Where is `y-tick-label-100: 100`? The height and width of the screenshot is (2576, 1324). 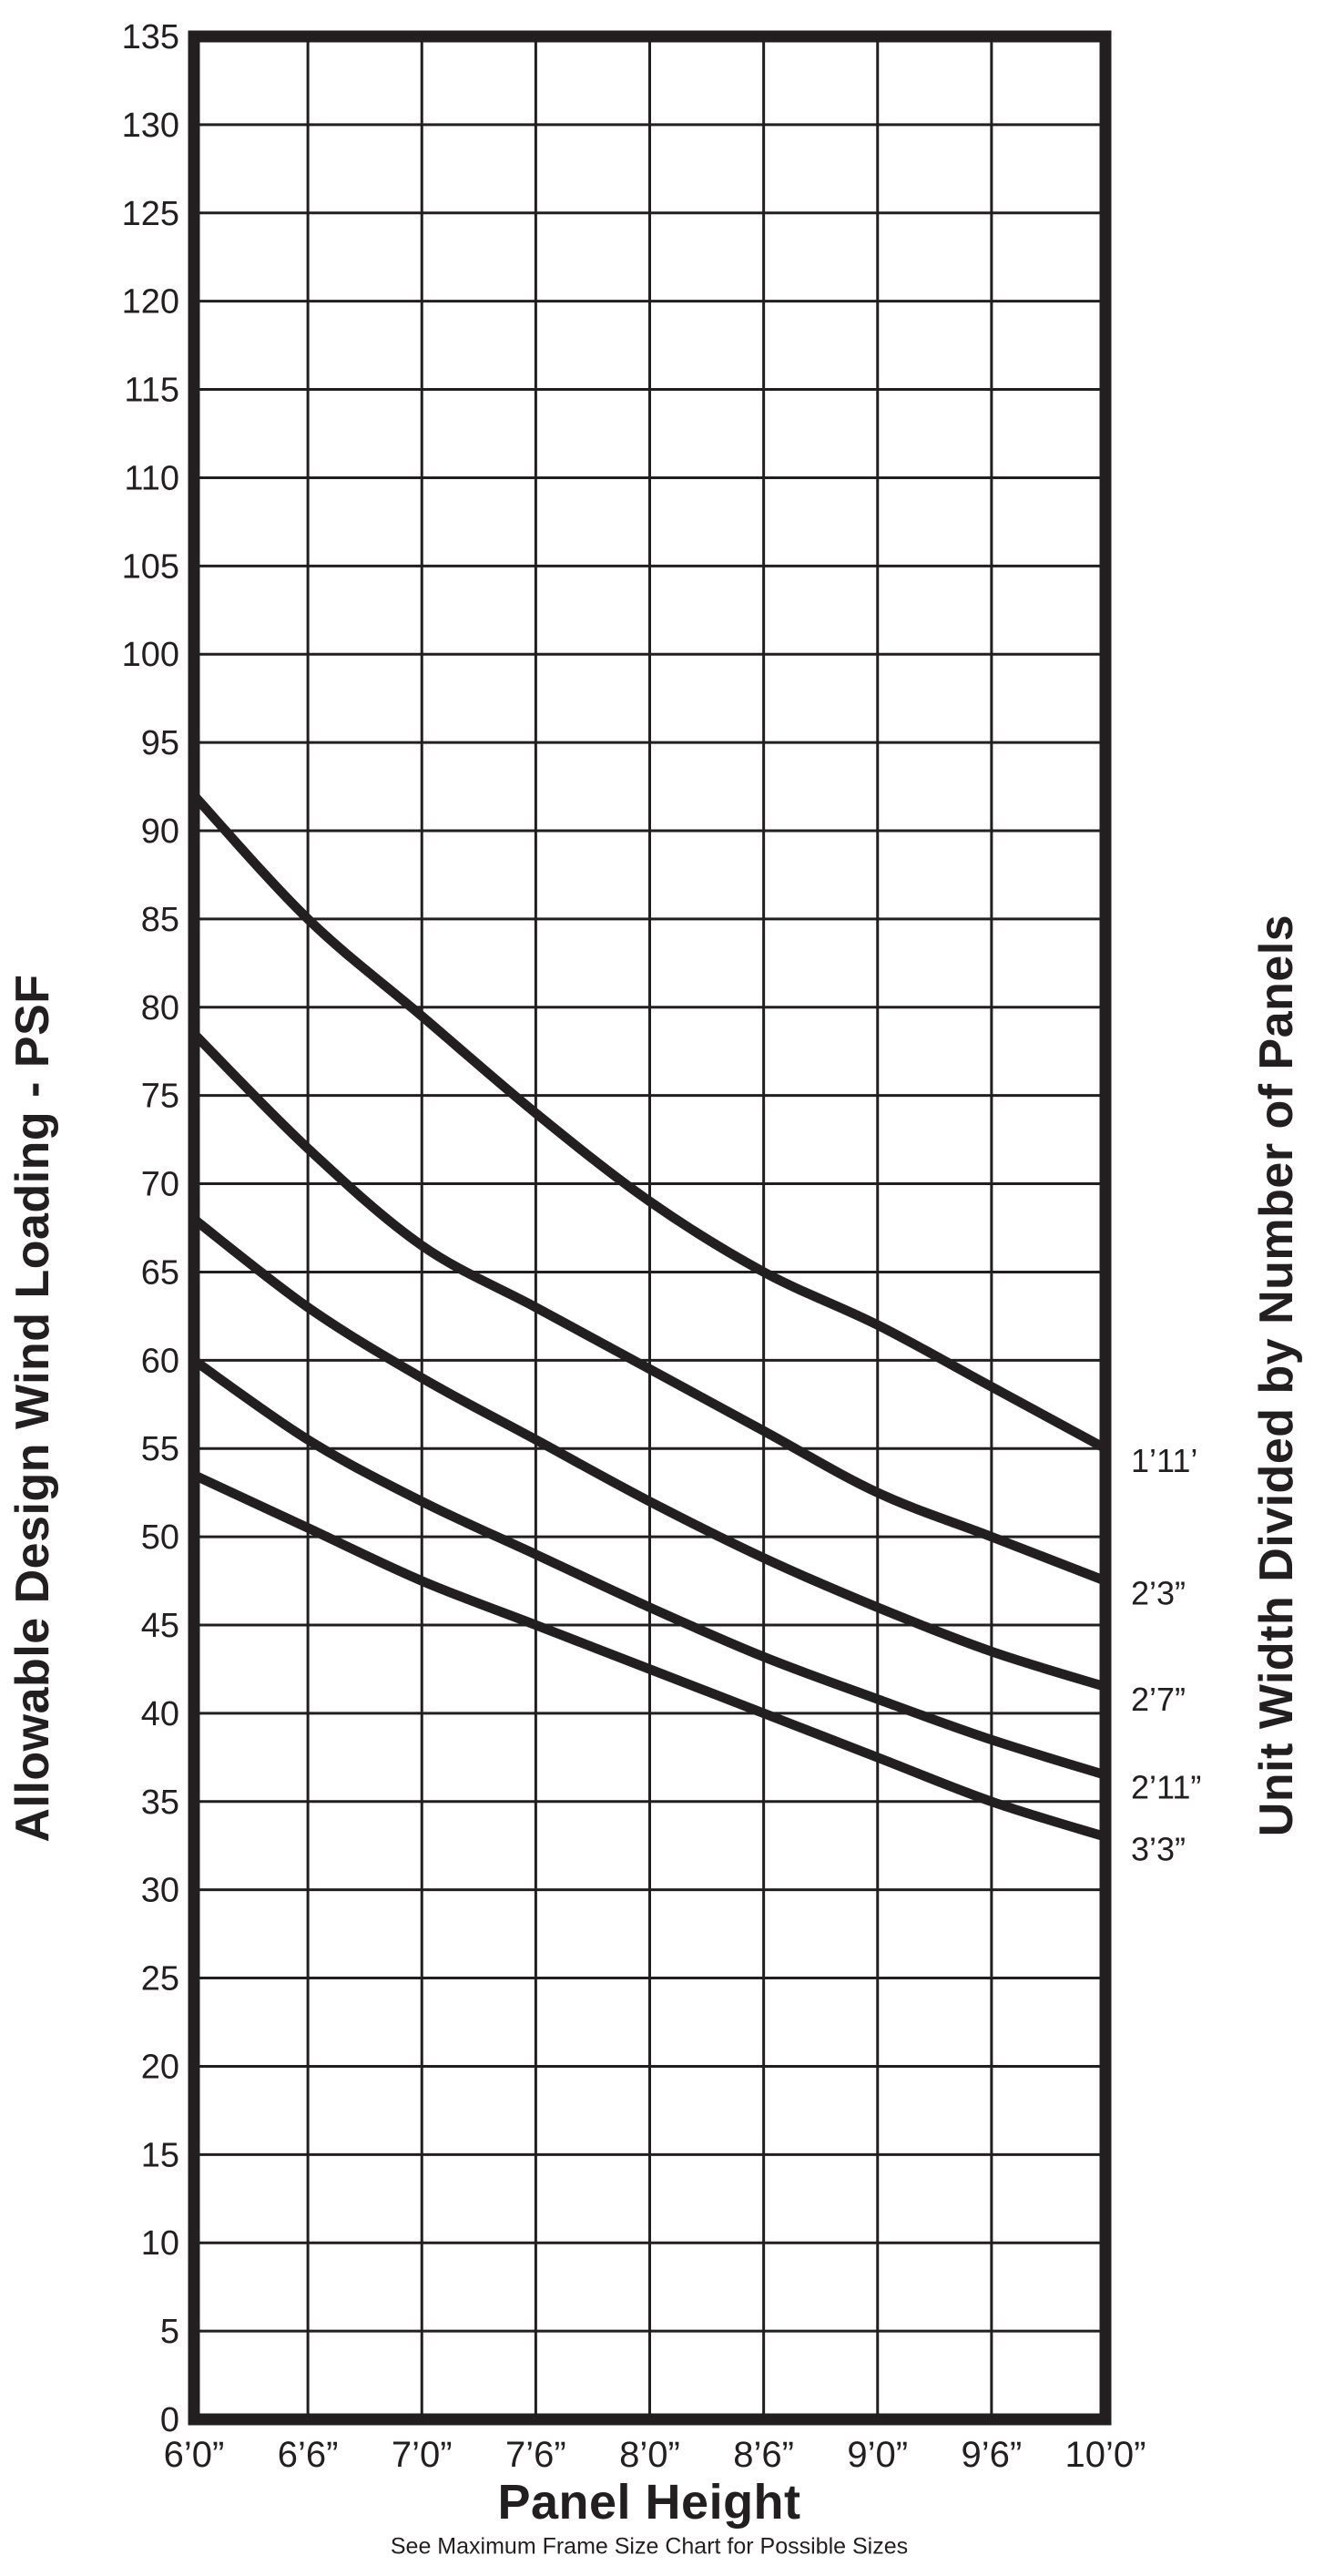 y-tick-label-100: 100 is located at coordinates (150, 655).